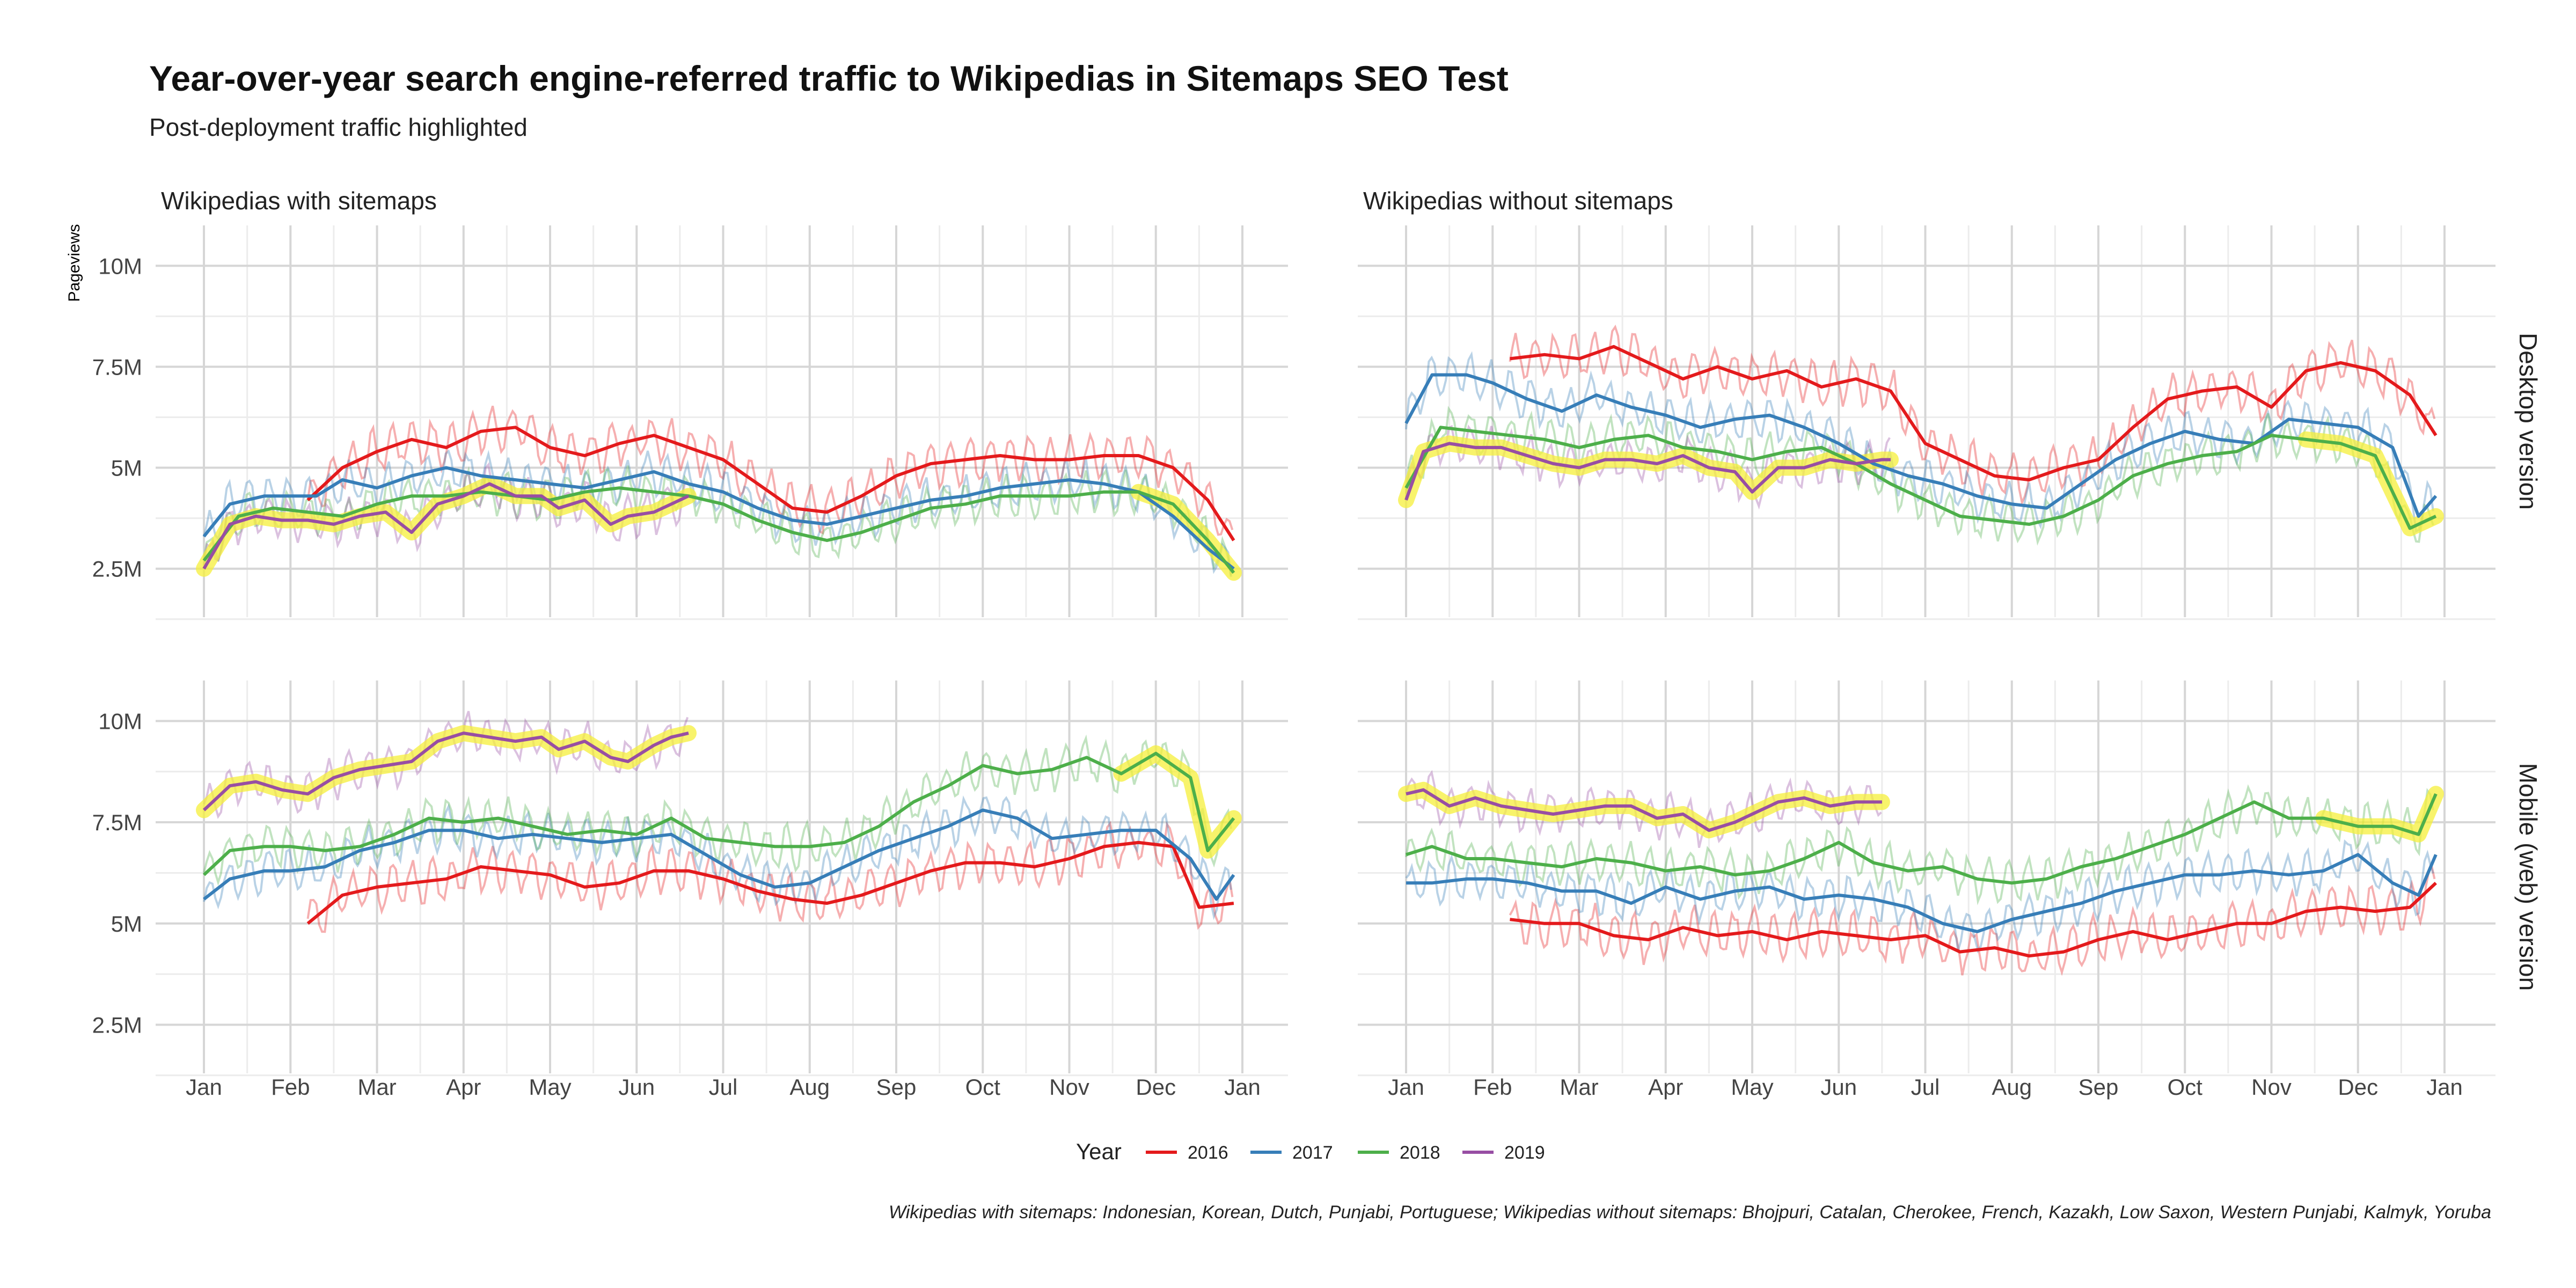 This screenshot has height=1288, width=2576. I want to click on legend-label-2017: 2017, so click(1312, 1153).